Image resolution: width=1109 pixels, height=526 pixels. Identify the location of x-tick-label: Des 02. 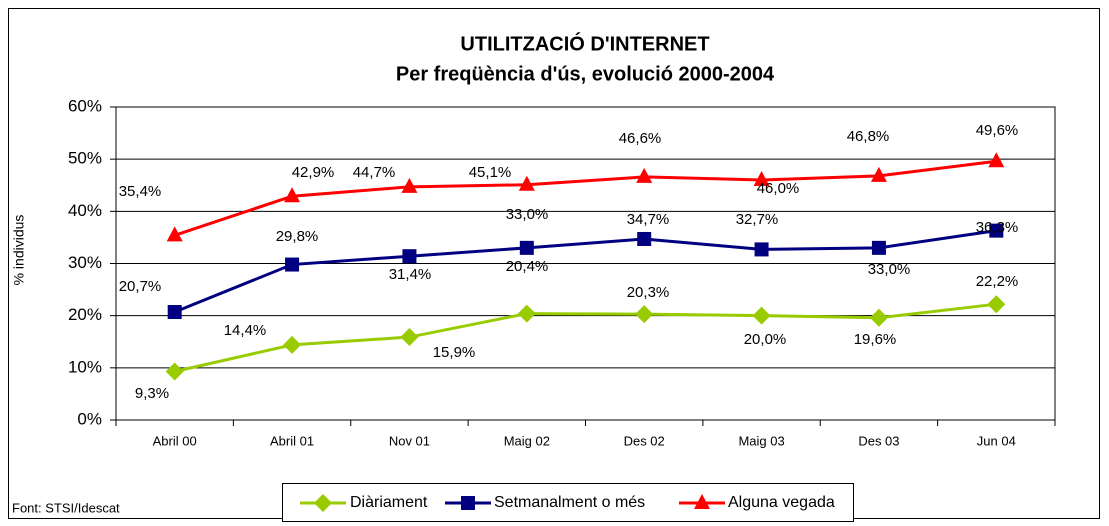
(644, 440).